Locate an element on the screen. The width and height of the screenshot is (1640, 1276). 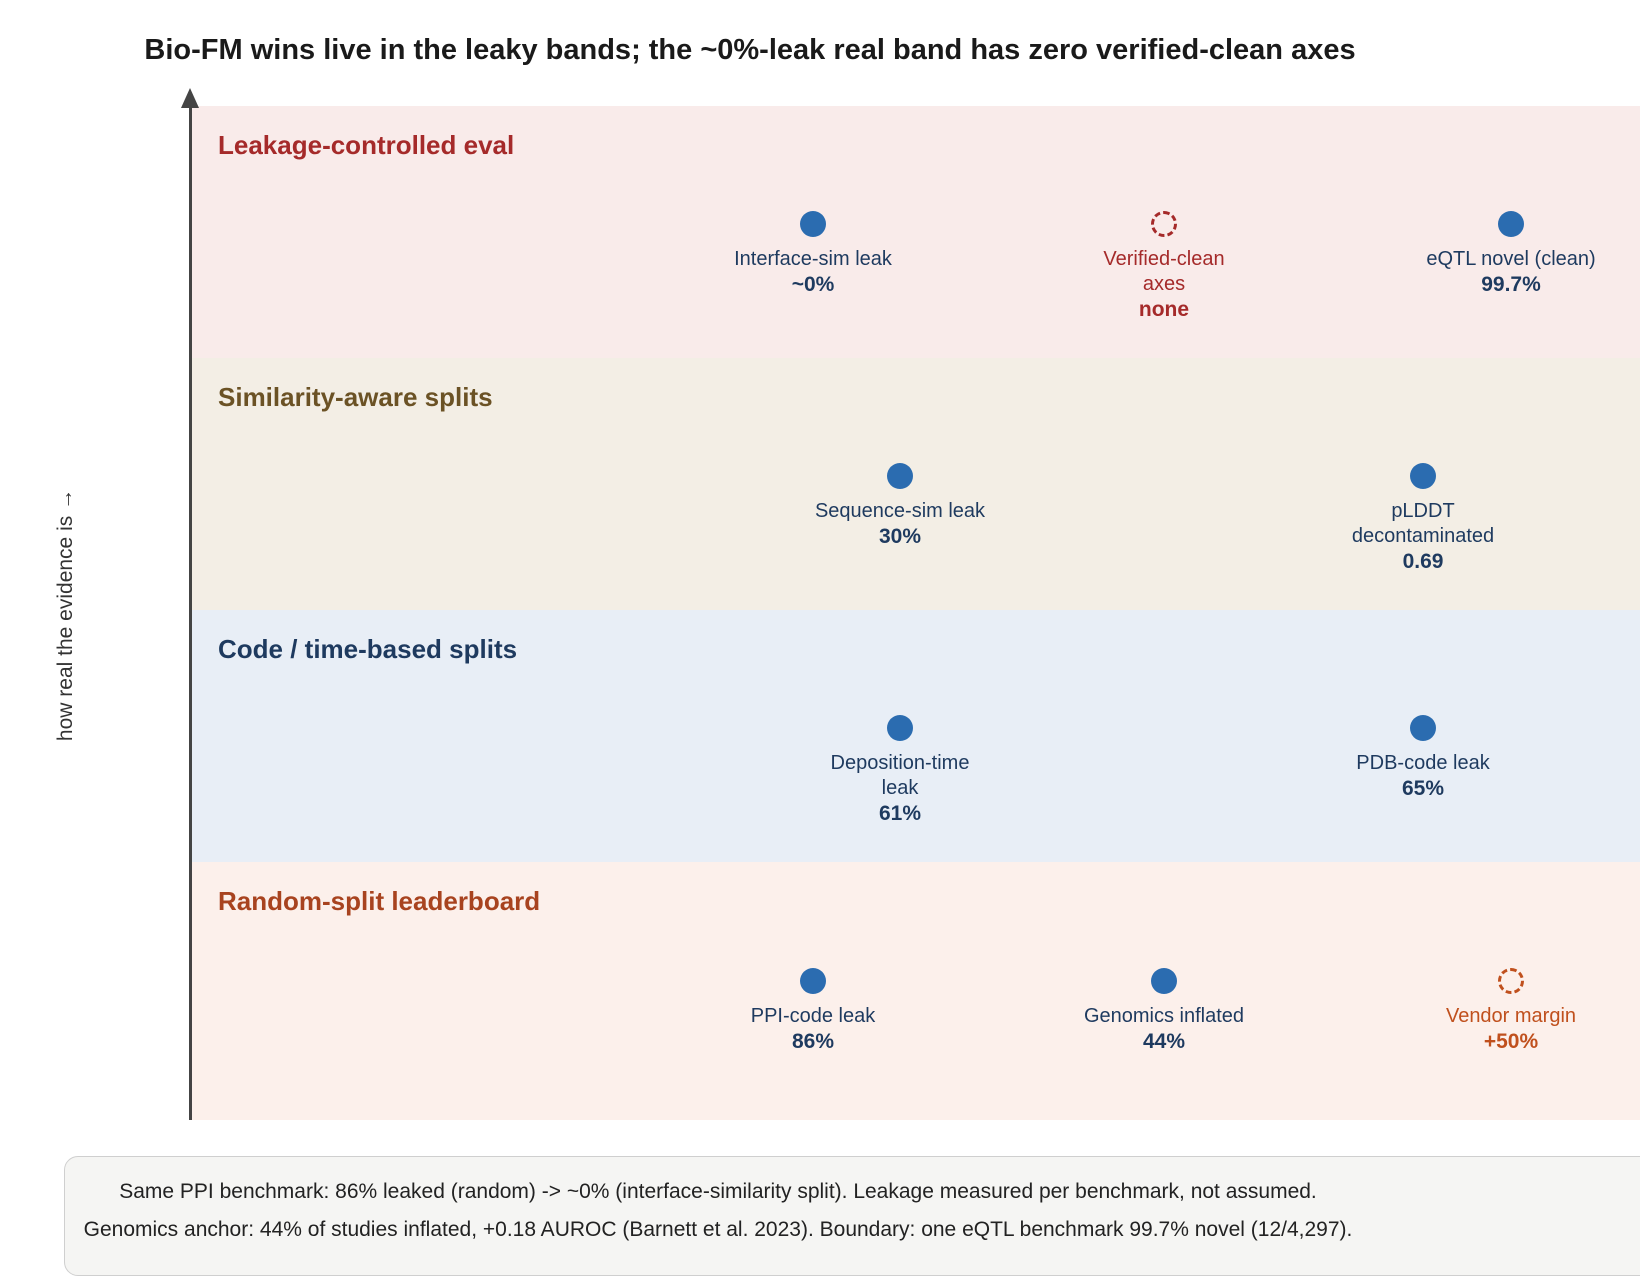
band-label: Random-split leaderboard is located at coordinates (379, 901).